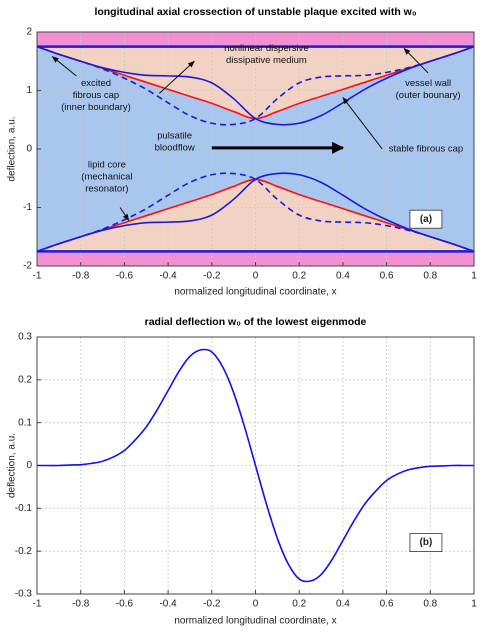  What do you see at coordinates (24, 551) in the screenshot?
I see `y-tick-label: -0.2` at bounding box center [24, 551].